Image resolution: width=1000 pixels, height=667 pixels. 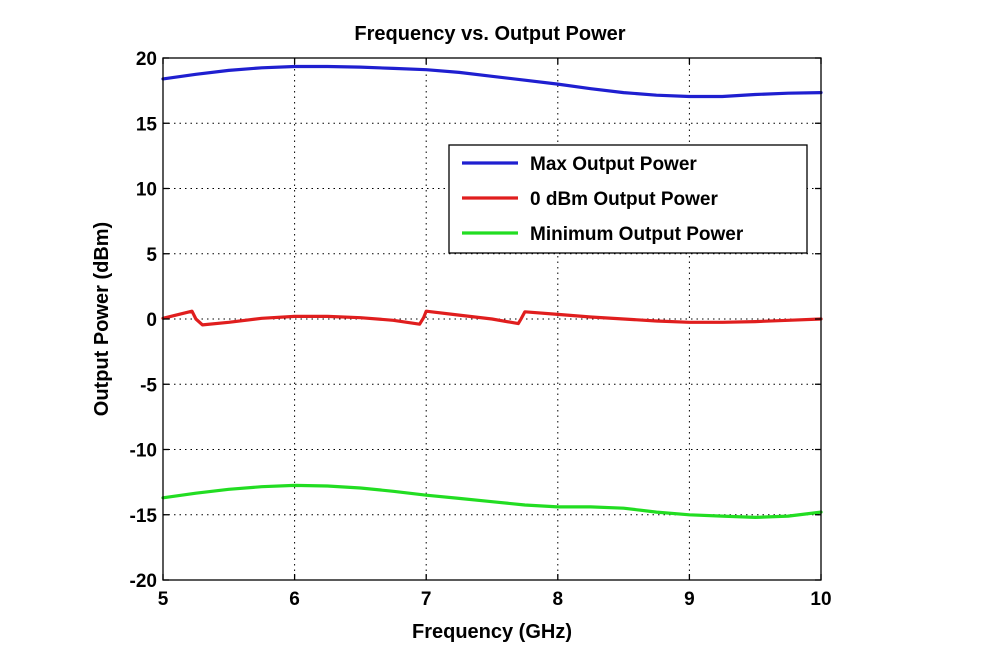 What do you see at coordinates (492, 632) in the screenshot?
I see `x-axis-label: Frequency (GHz)` at bounding box center [492, 632].